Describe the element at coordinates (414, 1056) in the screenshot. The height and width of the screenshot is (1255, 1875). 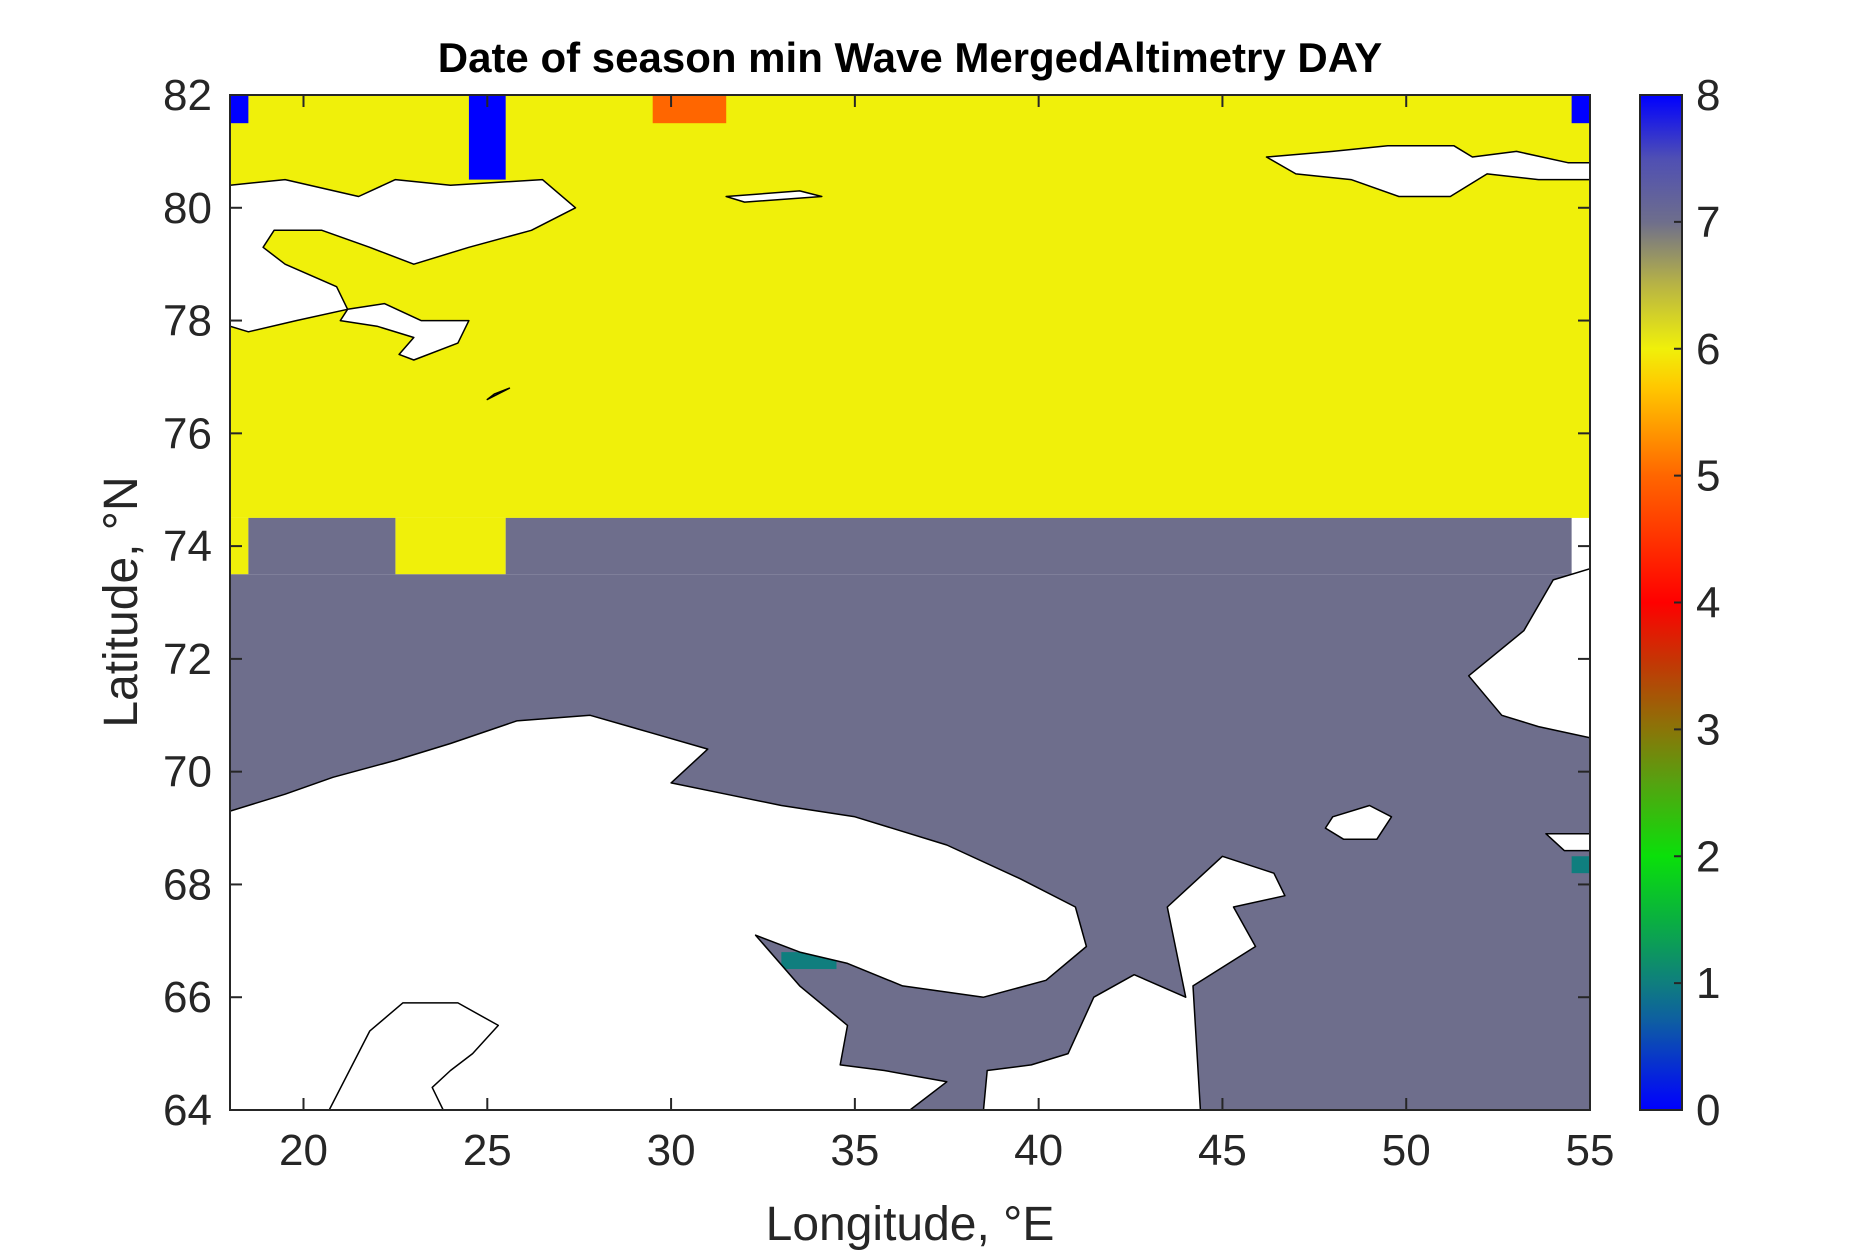
I see `land-gulf-of-bothnia-east` at that location.